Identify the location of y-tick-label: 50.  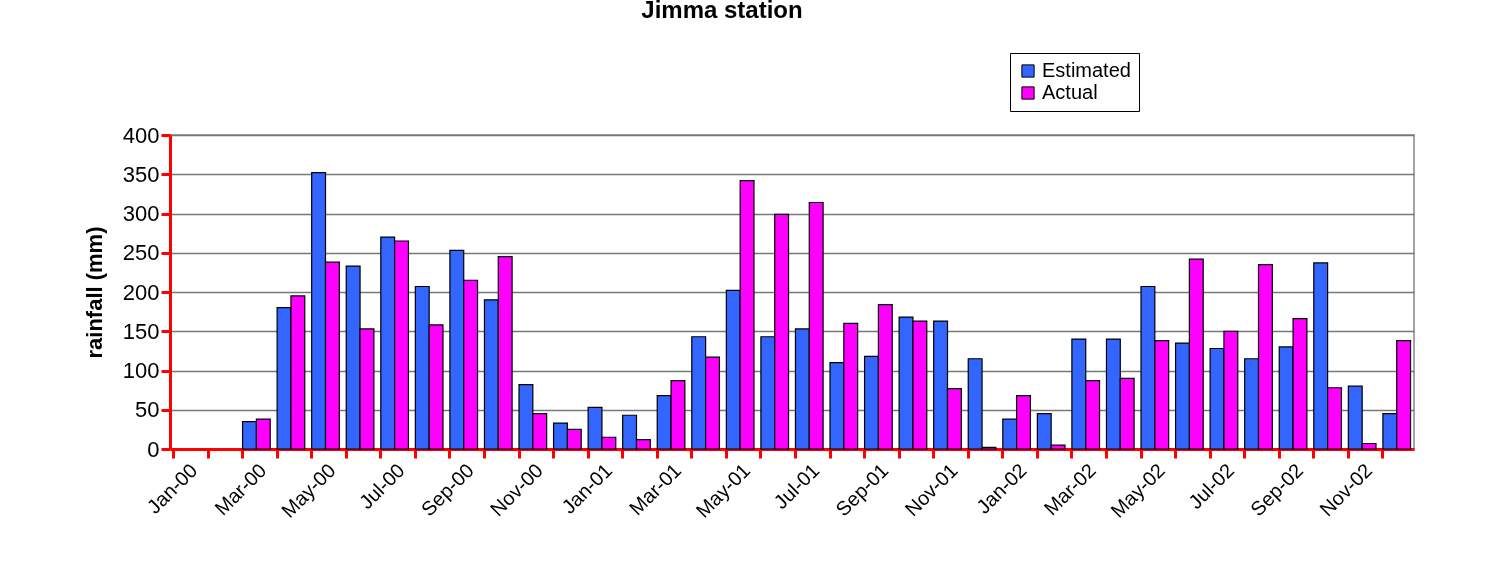
(147, 410).